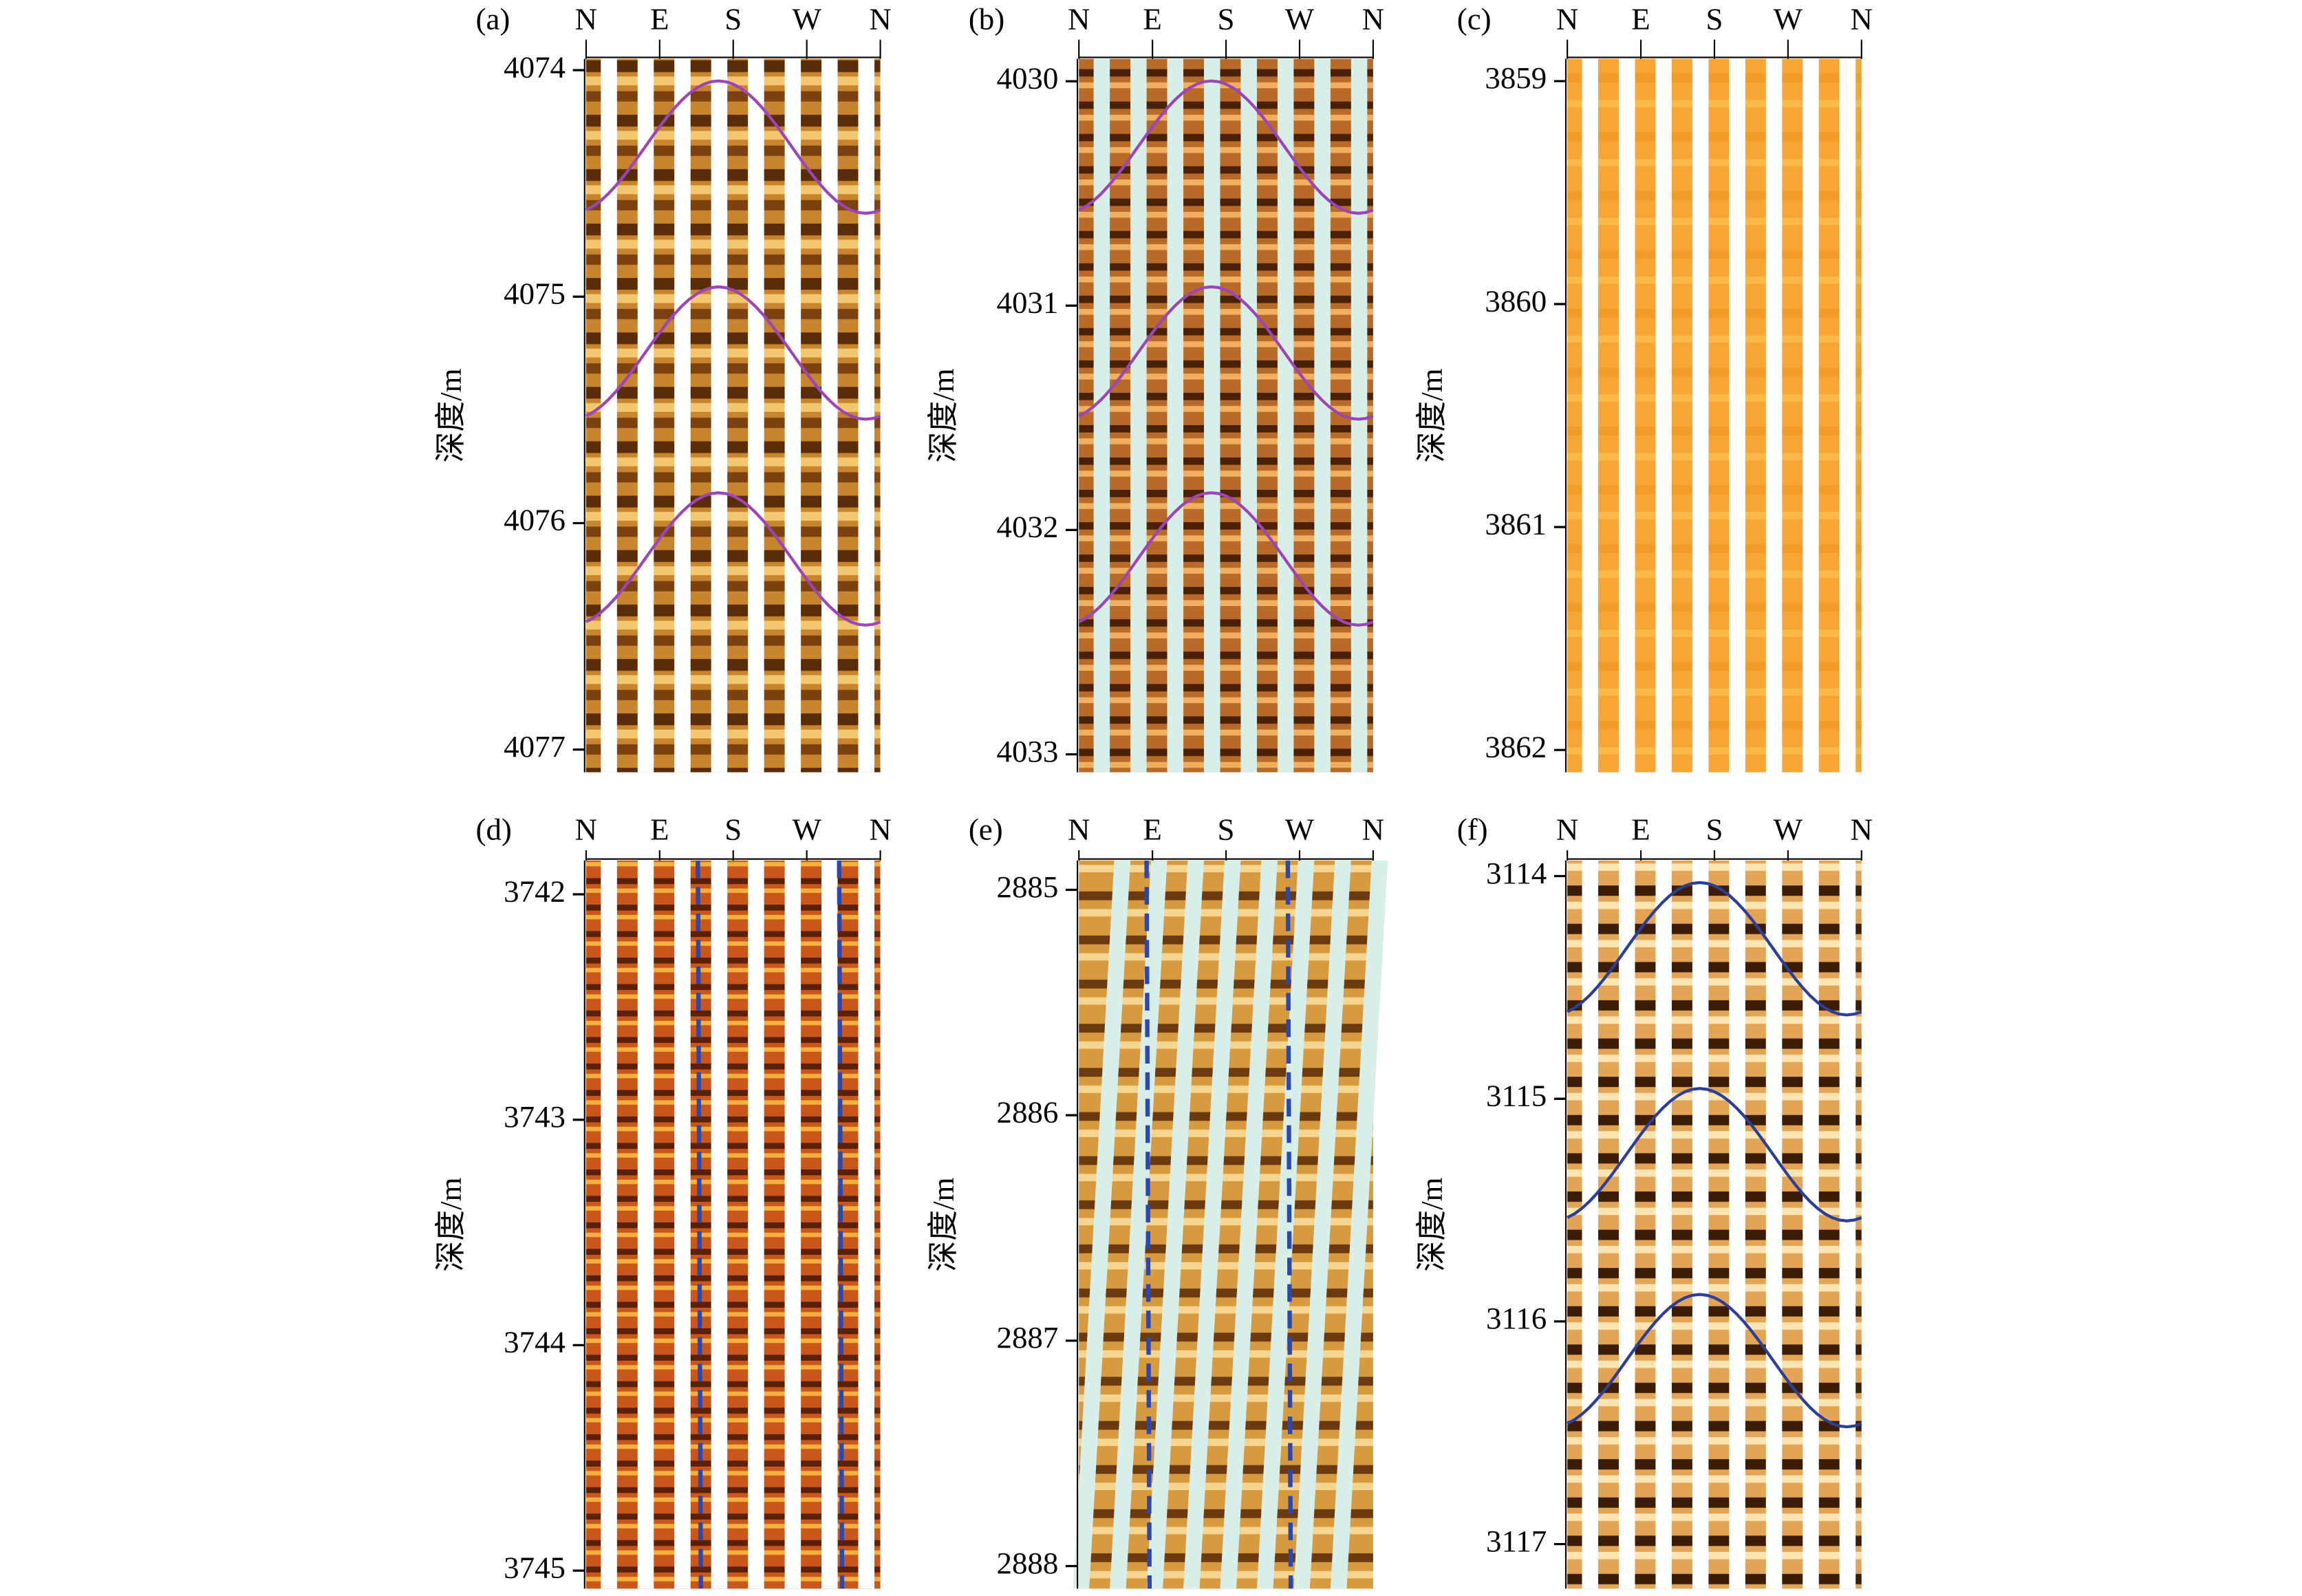  What do you see at coordinates (986, 829) in the screenshot?
I see `panel-label: (e)` at bounding box center [986, 829].